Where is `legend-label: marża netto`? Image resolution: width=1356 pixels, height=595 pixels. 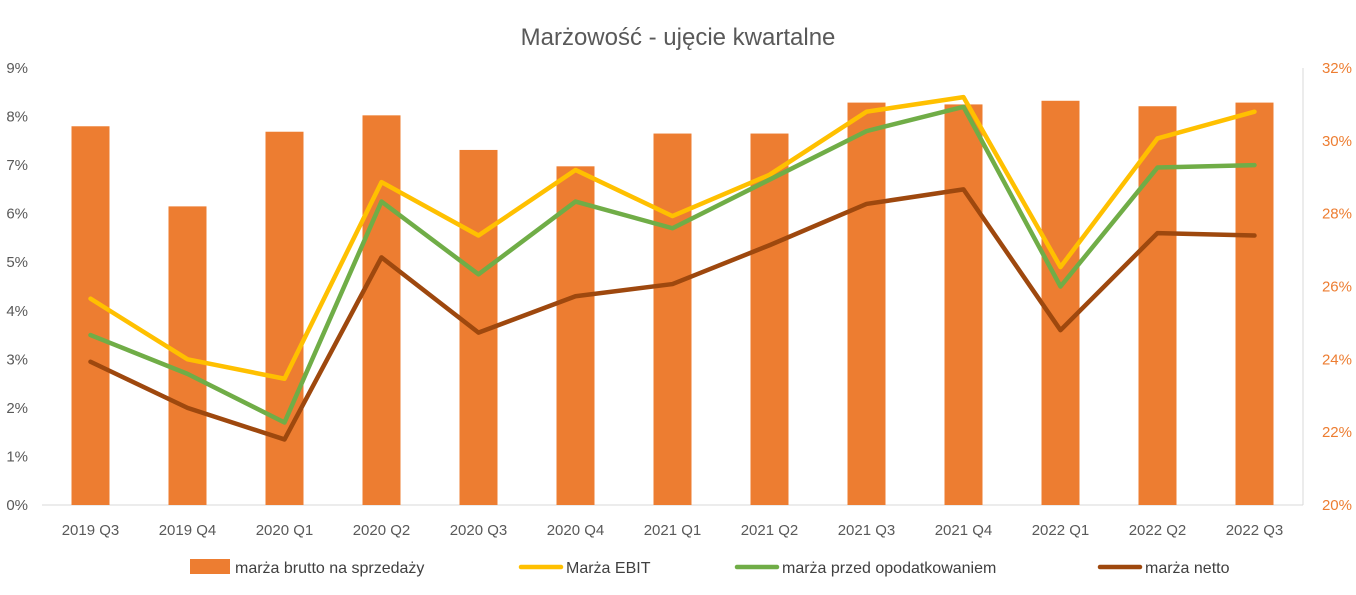
legend-label: marża netto is located at coordinates (1187, 568).